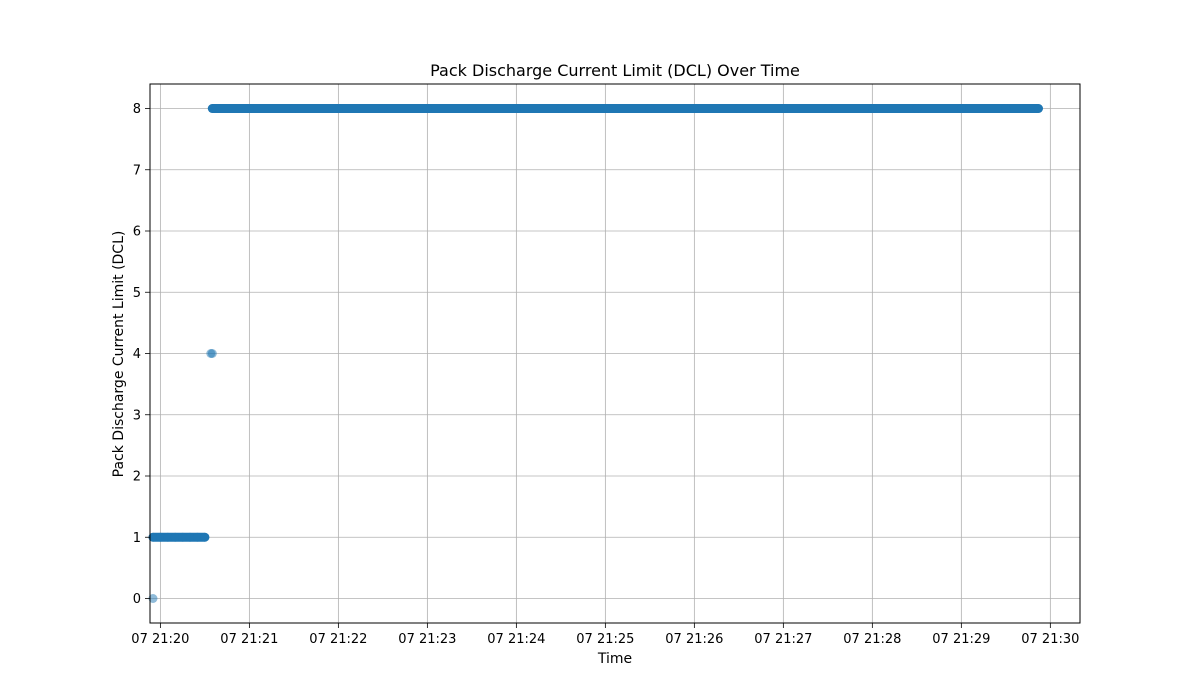 The width and height of the screenshot is (1200, 700). What do you see at coordinates (137, 538) in the screenshot?
I see `y-tick-label: 1` at bounding box center [137, 538].